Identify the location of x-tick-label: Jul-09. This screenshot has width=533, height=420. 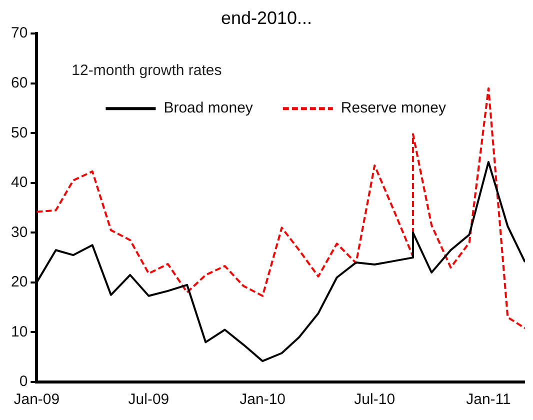
(149, 399).